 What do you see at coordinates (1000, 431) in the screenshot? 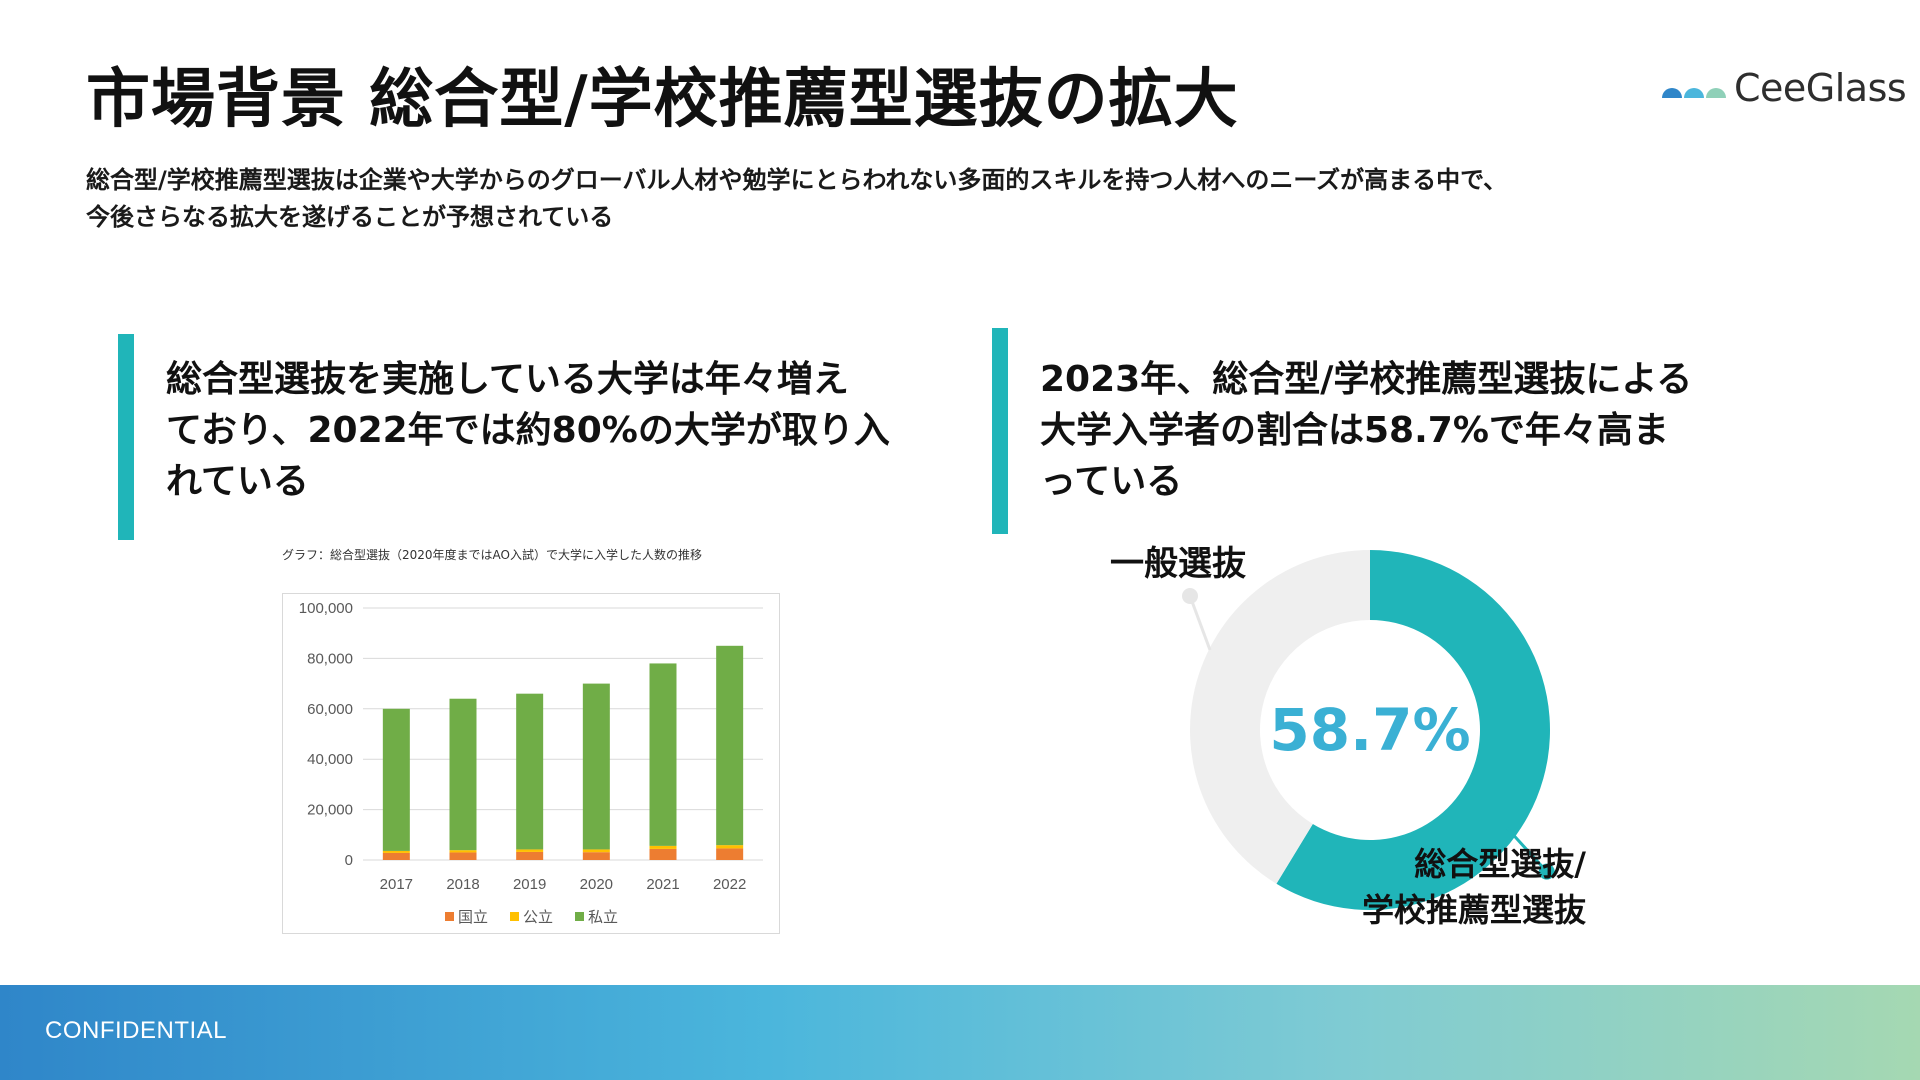
I see `right-accent-bar` at bounding box center [1000, 431].